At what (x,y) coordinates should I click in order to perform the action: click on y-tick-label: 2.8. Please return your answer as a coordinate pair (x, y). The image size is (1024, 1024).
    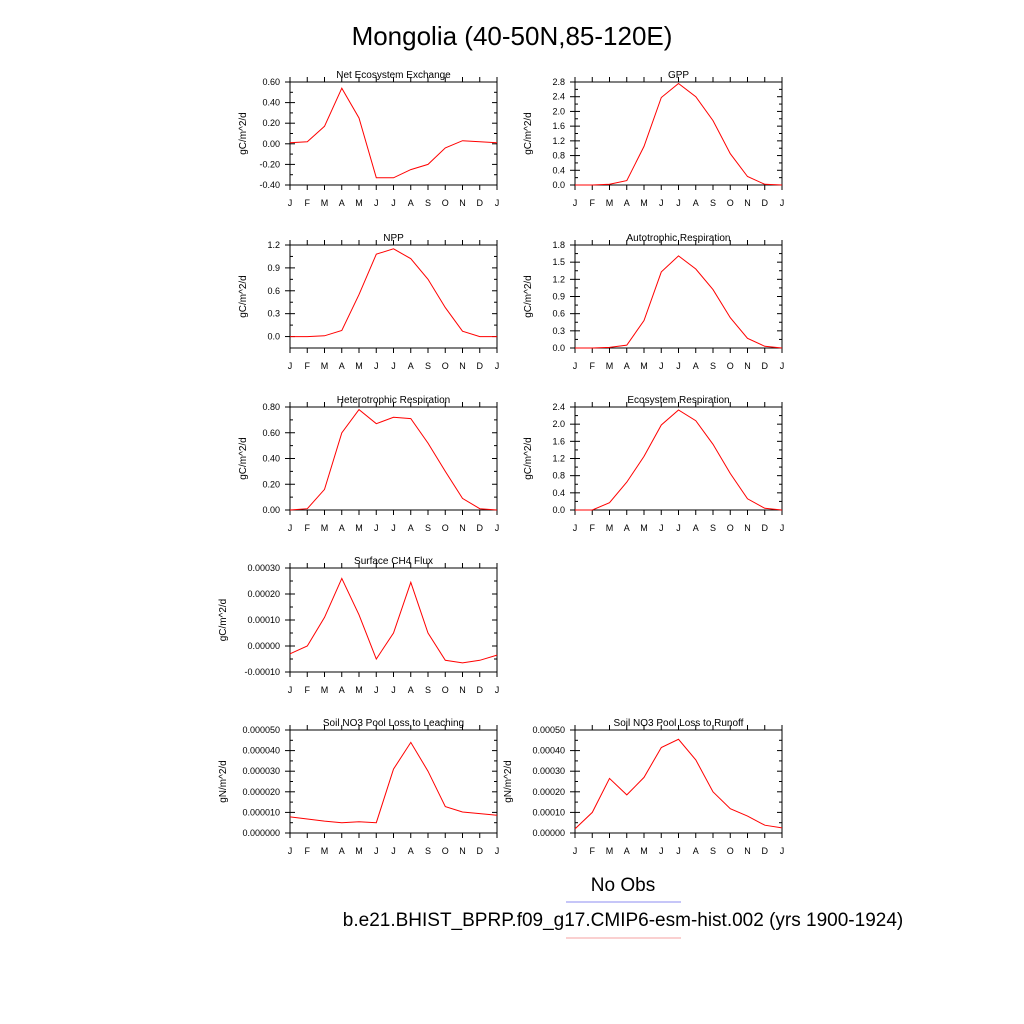
    Looking at the image, I should click on (558, 82).